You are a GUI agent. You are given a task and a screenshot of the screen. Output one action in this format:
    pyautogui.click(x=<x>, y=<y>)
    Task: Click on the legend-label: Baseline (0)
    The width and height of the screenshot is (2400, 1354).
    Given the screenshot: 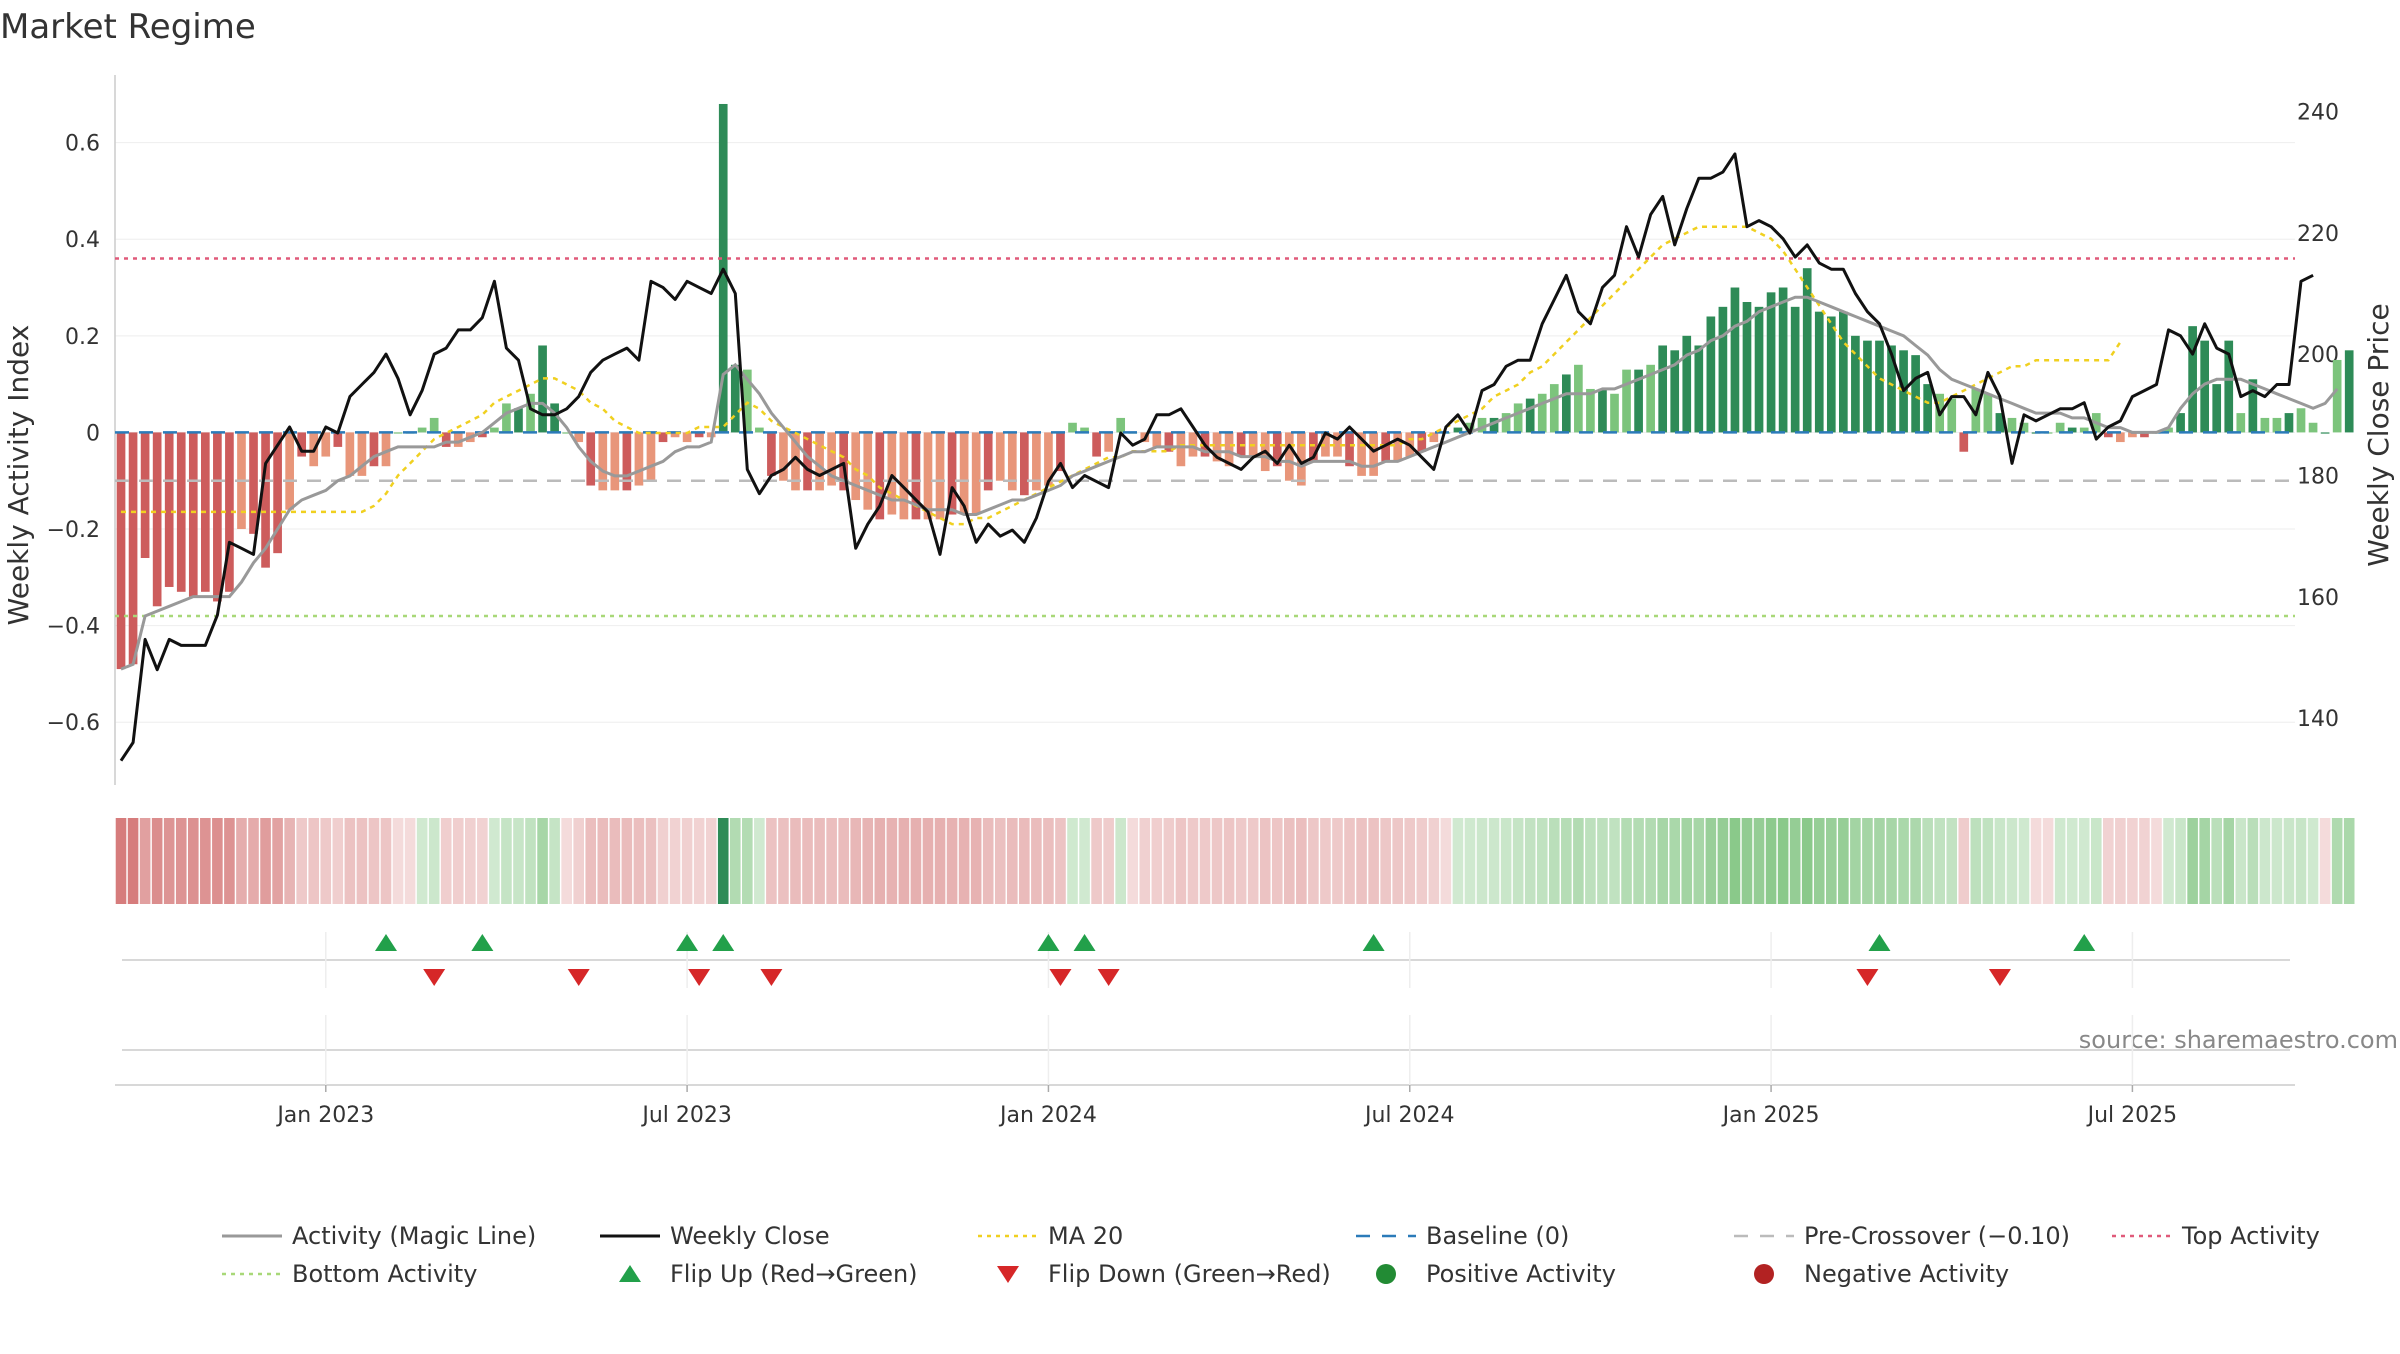 What is the action you would take?
    pyautogui.click(x=1497, y=1236)
    